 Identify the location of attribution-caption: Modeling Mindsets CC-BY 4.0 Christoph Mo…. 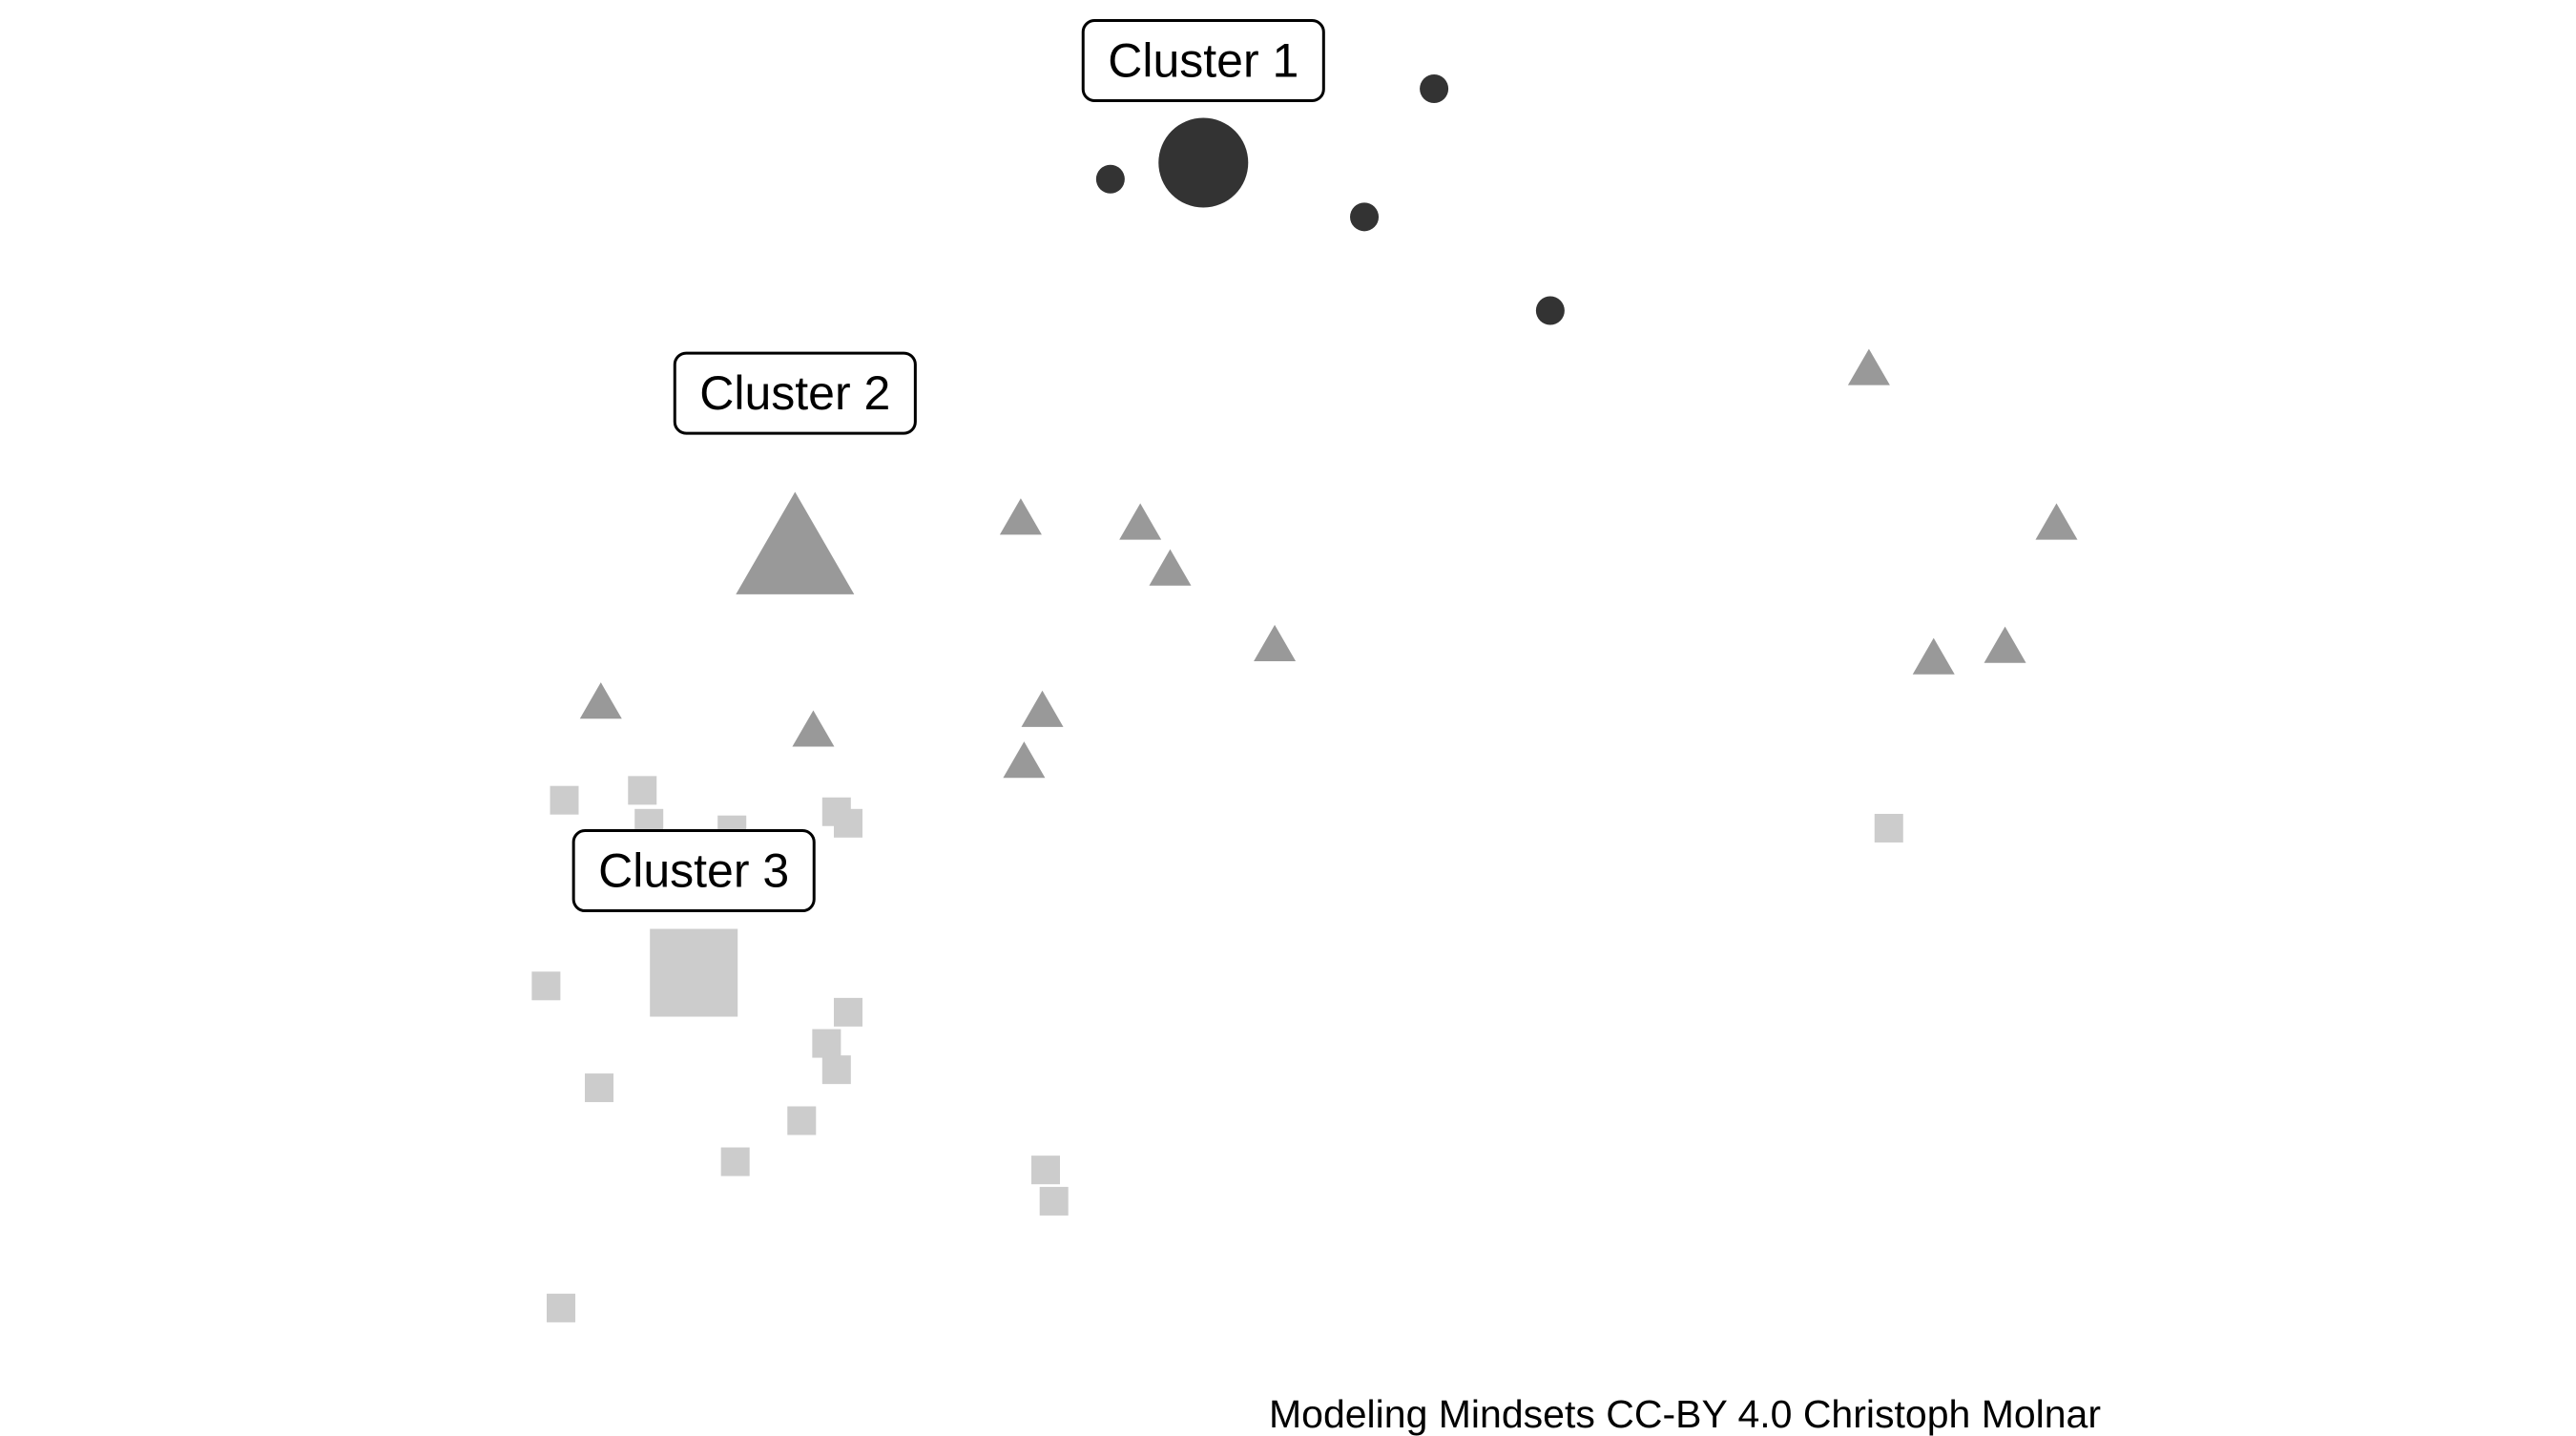
(1685, 1414).